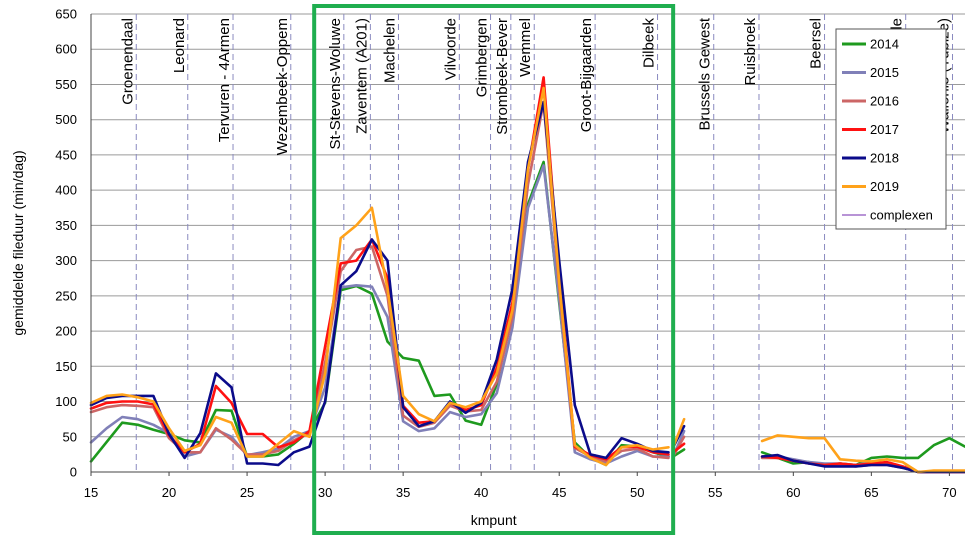  Describe the element at coordinates (494, 520) in the screenshot. I see `x-axis-title: kmpunt` at that location.